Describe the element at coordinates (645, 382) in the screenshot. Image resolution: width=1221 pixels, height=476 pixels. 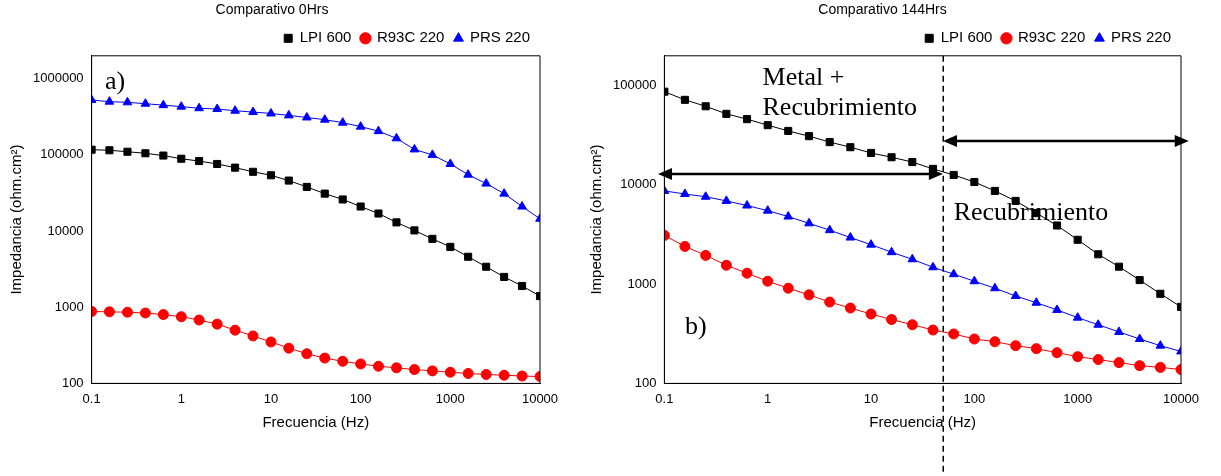
I see `y-tick-label: 100` at that location.